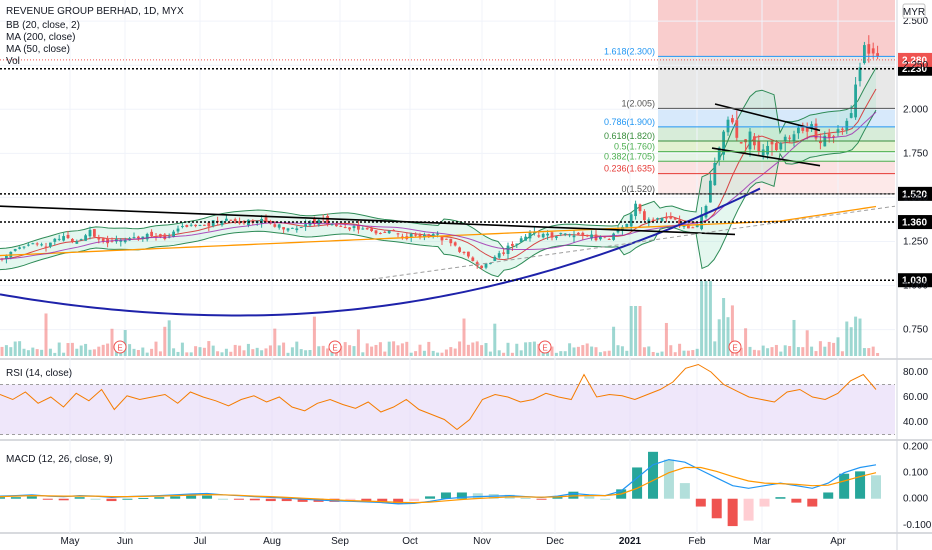 This screenshot has width=932, height=550. Describe the element at coordinates (629, 136) in the screenshot. I see `fib-level-label: 0.618(1.820)` at that location.